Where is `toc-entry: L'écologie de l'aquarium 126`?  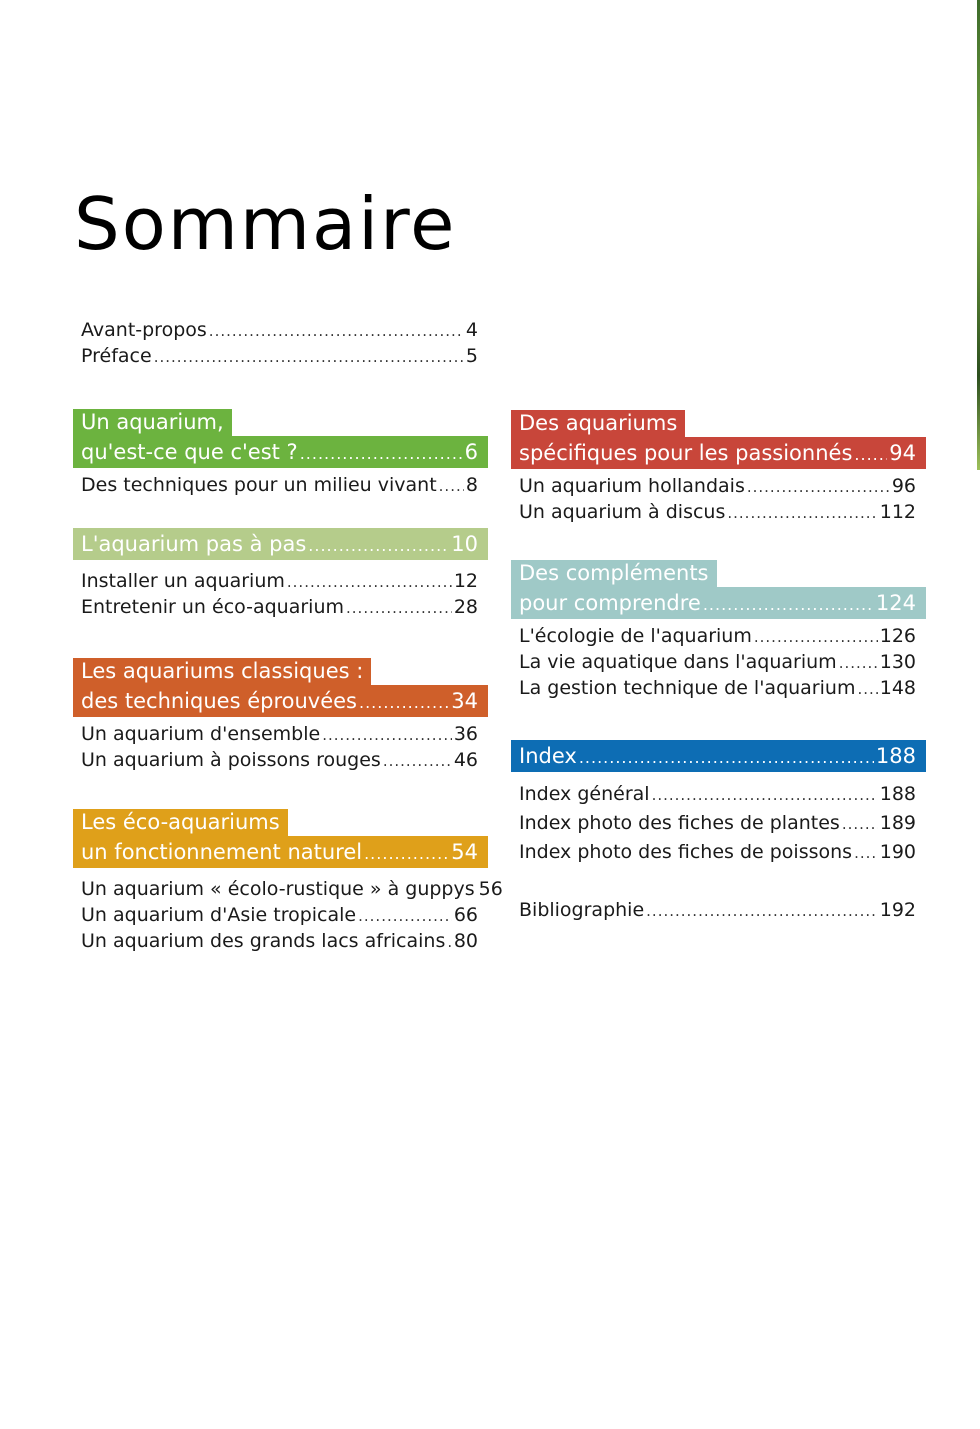 toc-entry: L'écologie de l'aquarium 126 is located at coordinates (718, 636).